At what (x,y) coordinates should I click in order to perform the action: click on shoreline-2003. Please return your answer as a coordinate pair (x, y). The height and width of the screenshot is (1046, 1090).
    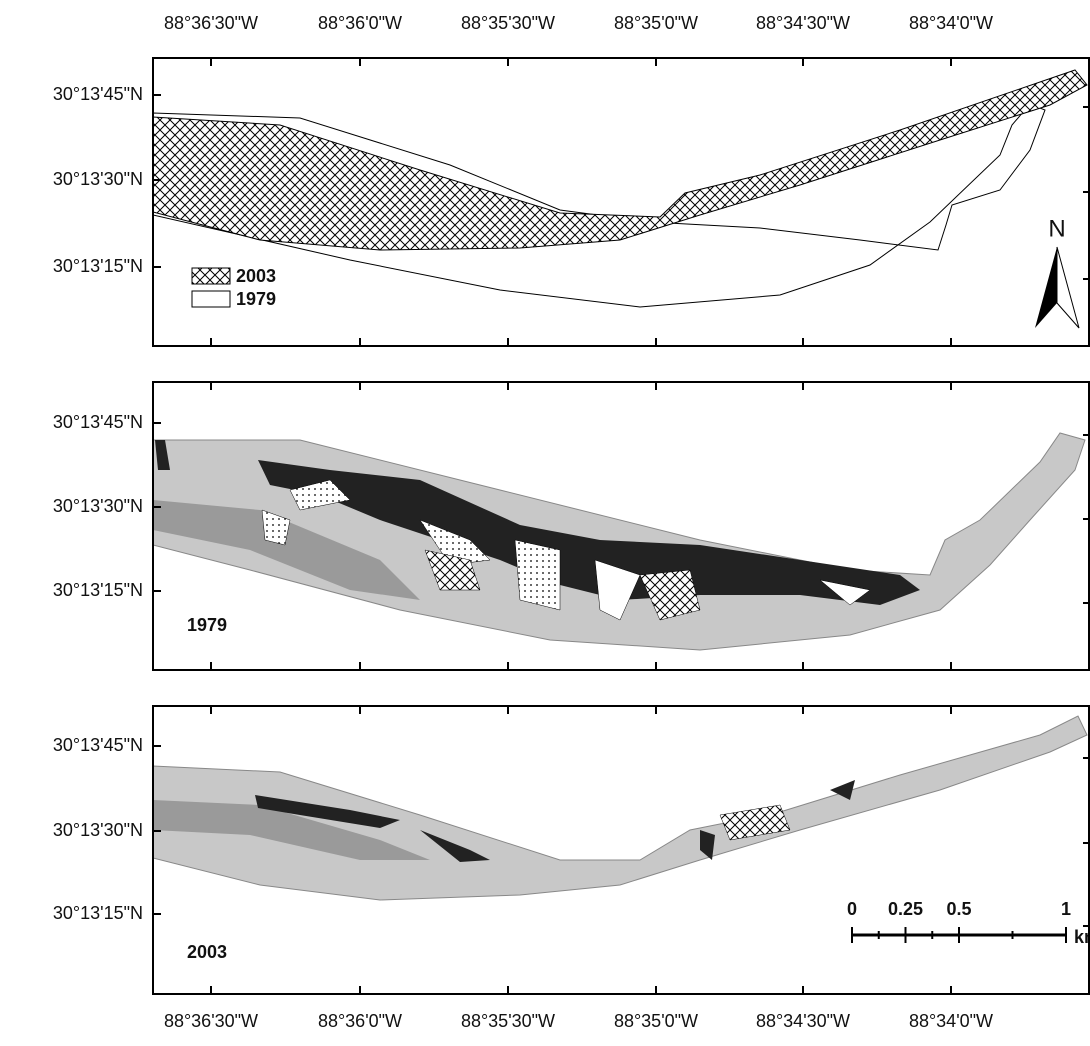
    Looking at the image, I should click on (620, 160).